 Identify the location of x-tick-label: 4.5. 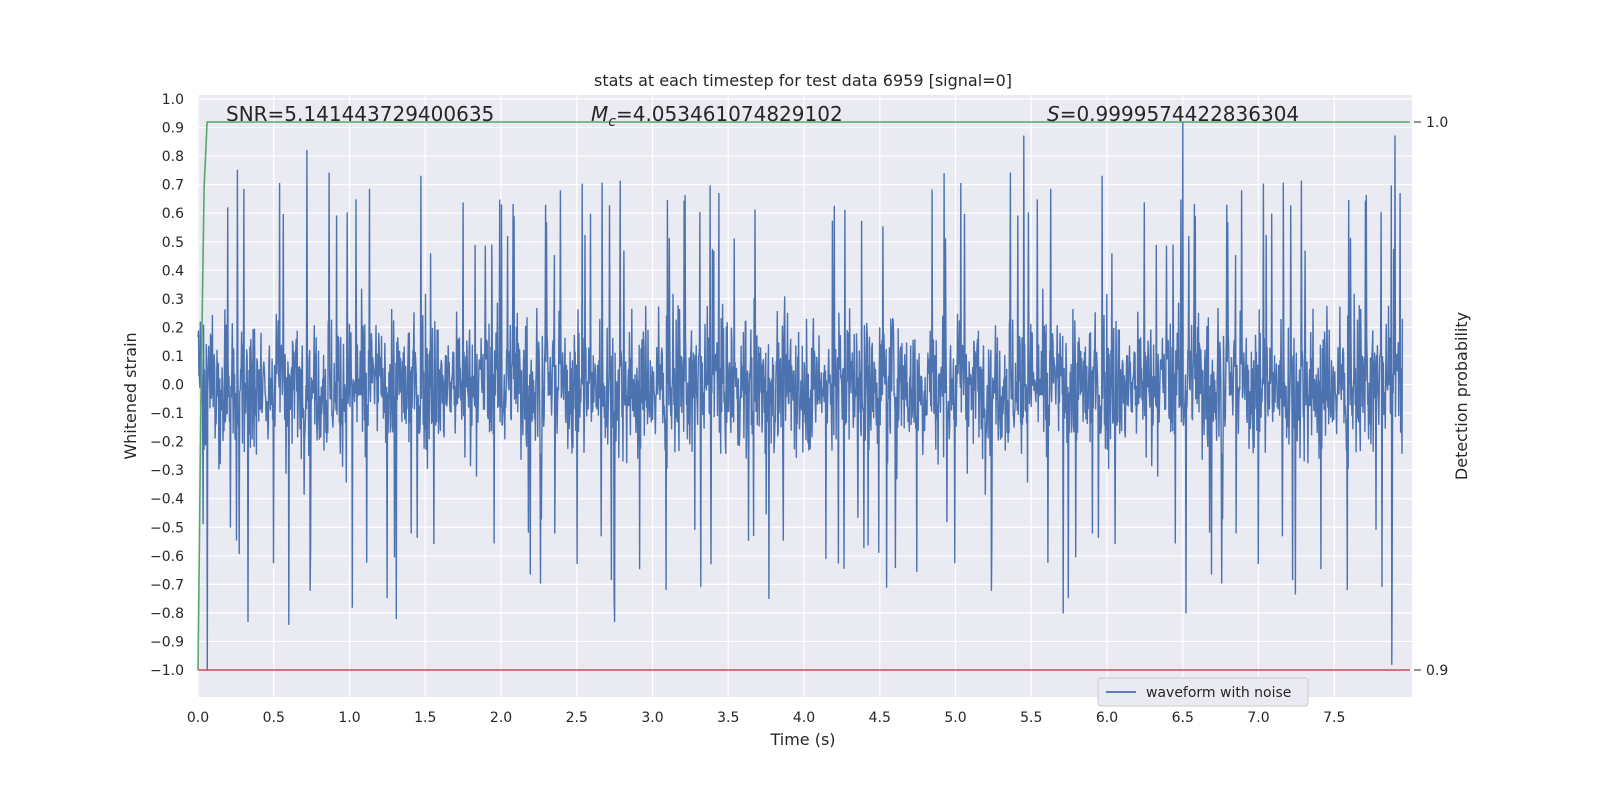
(880, 718).